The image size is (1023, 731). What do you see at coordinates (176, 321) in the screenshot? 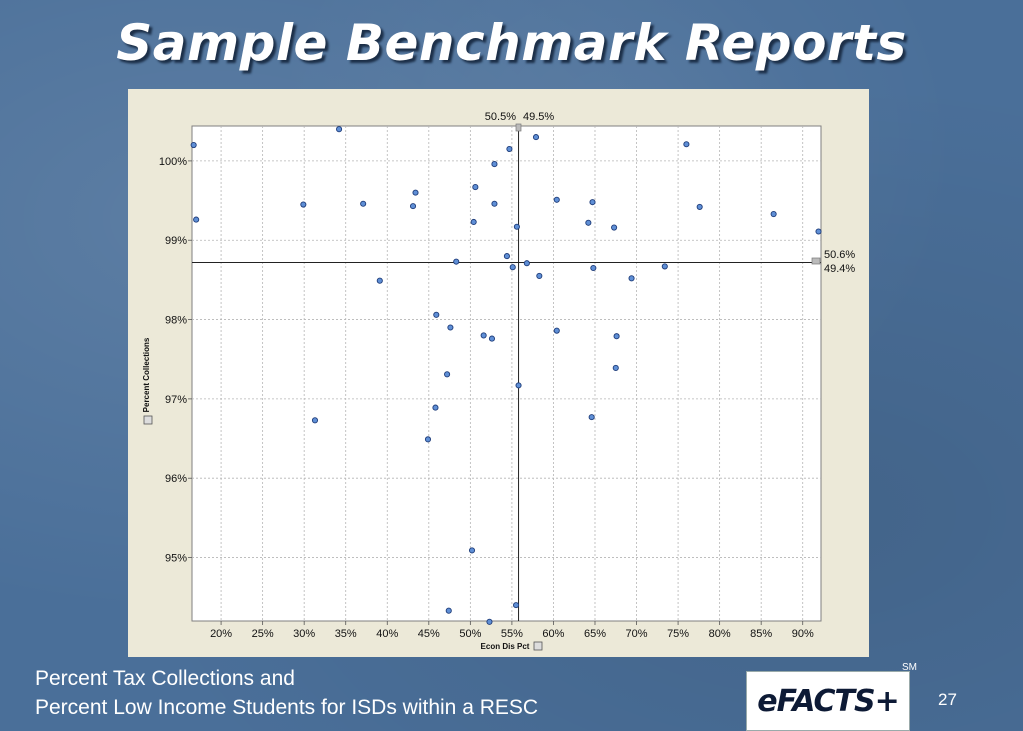
I see `y-tick-label: 98%` at bounding box center [176, 321].